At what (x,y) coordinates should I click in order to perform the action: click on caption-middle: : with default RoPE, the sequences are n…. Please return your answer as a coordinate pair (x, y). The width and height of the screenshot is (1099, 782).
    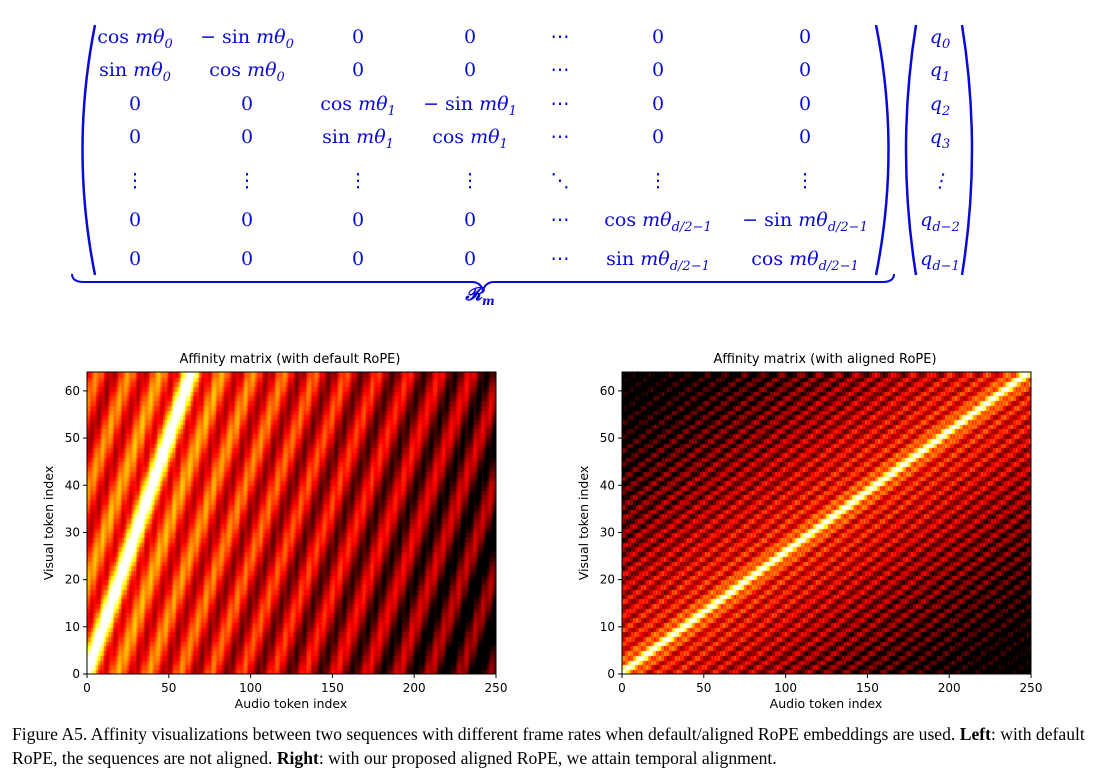
    Looking at the image, I should click on (548, 746).